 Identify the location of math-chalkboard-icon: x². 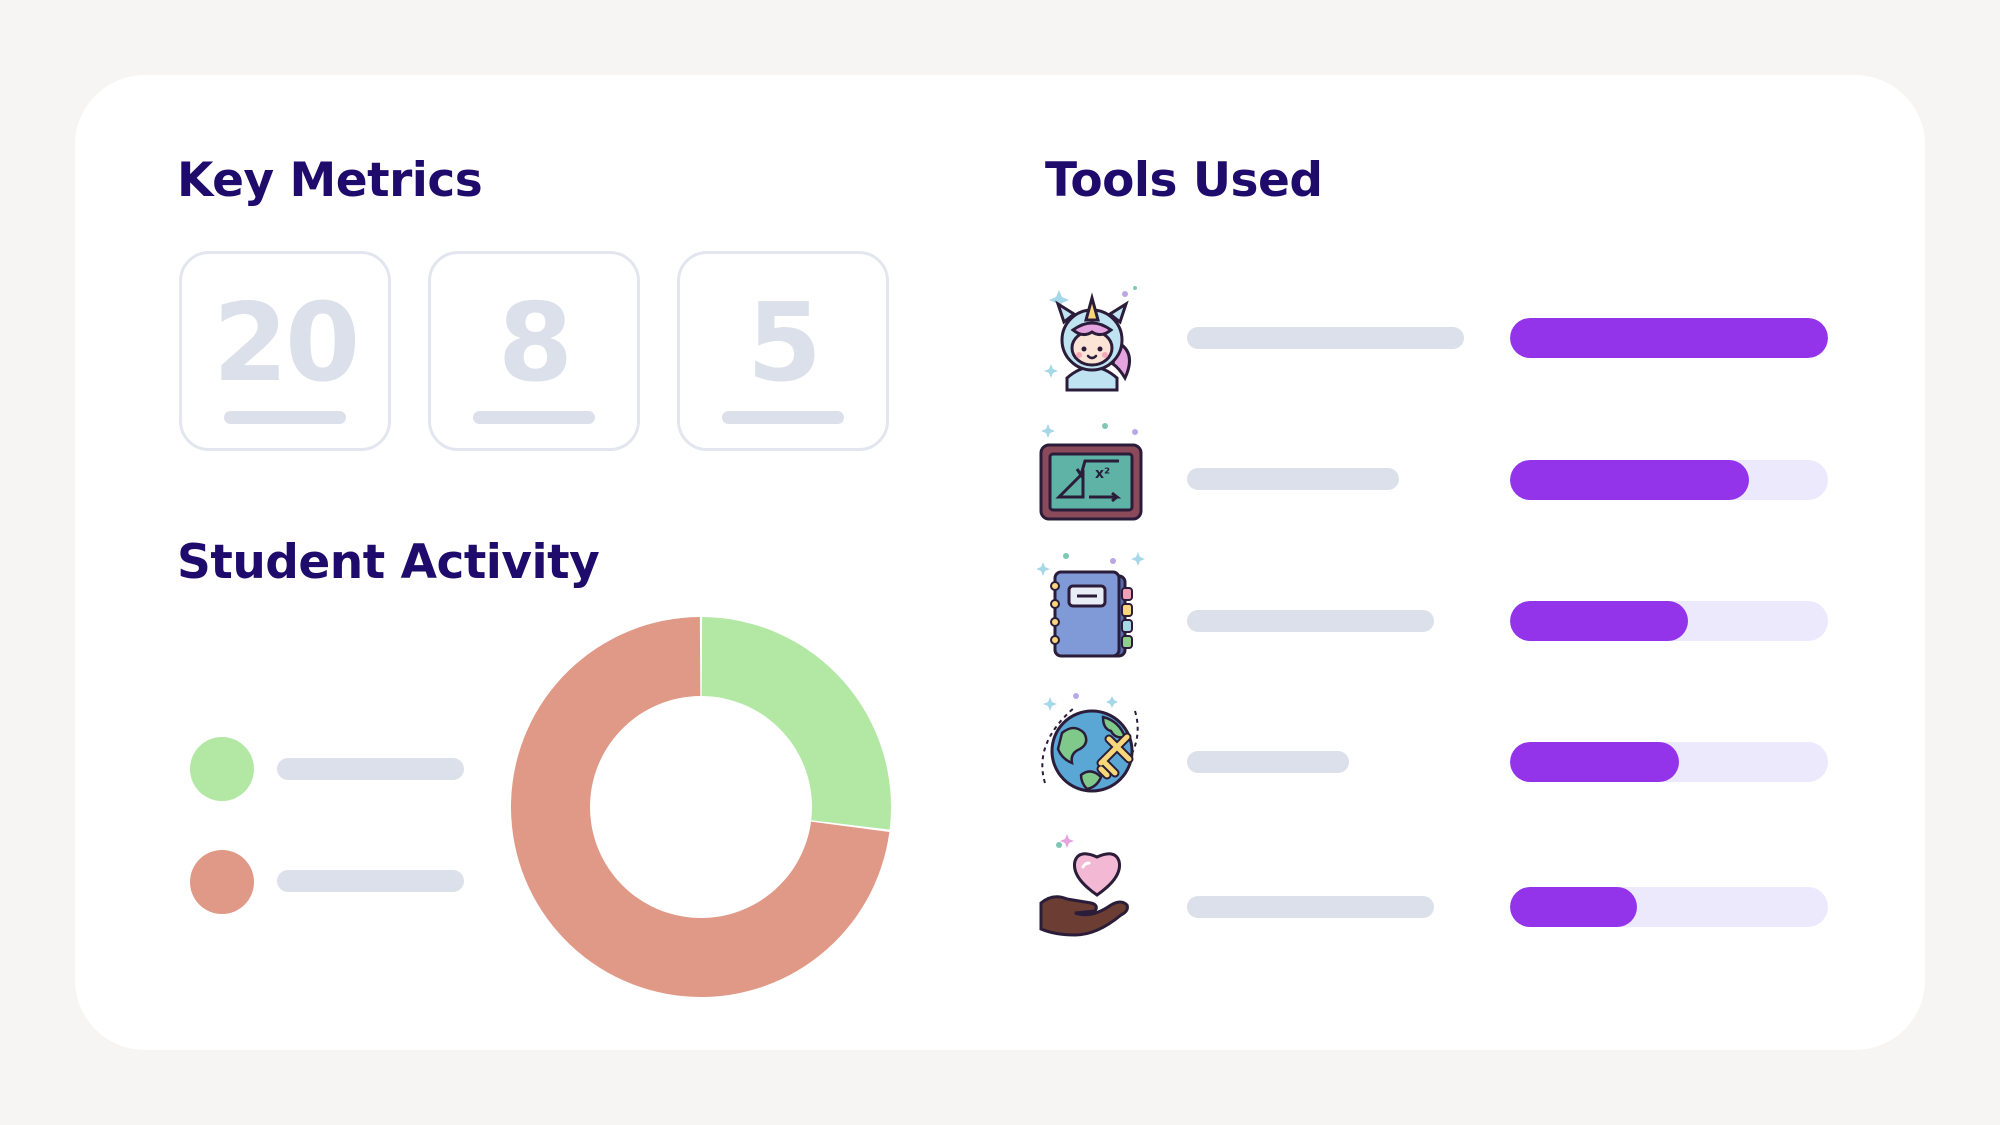
(1091, 472).